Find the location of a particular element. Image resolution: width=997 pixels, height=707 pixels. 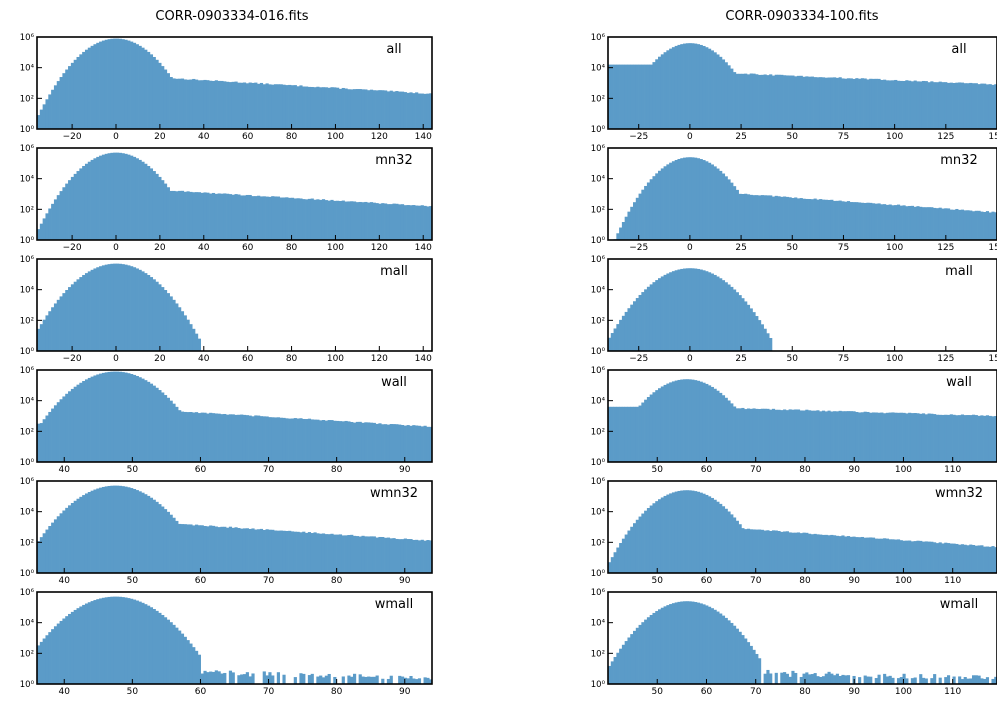

x-tick-label: 0 is located at coordinates (116, 248).